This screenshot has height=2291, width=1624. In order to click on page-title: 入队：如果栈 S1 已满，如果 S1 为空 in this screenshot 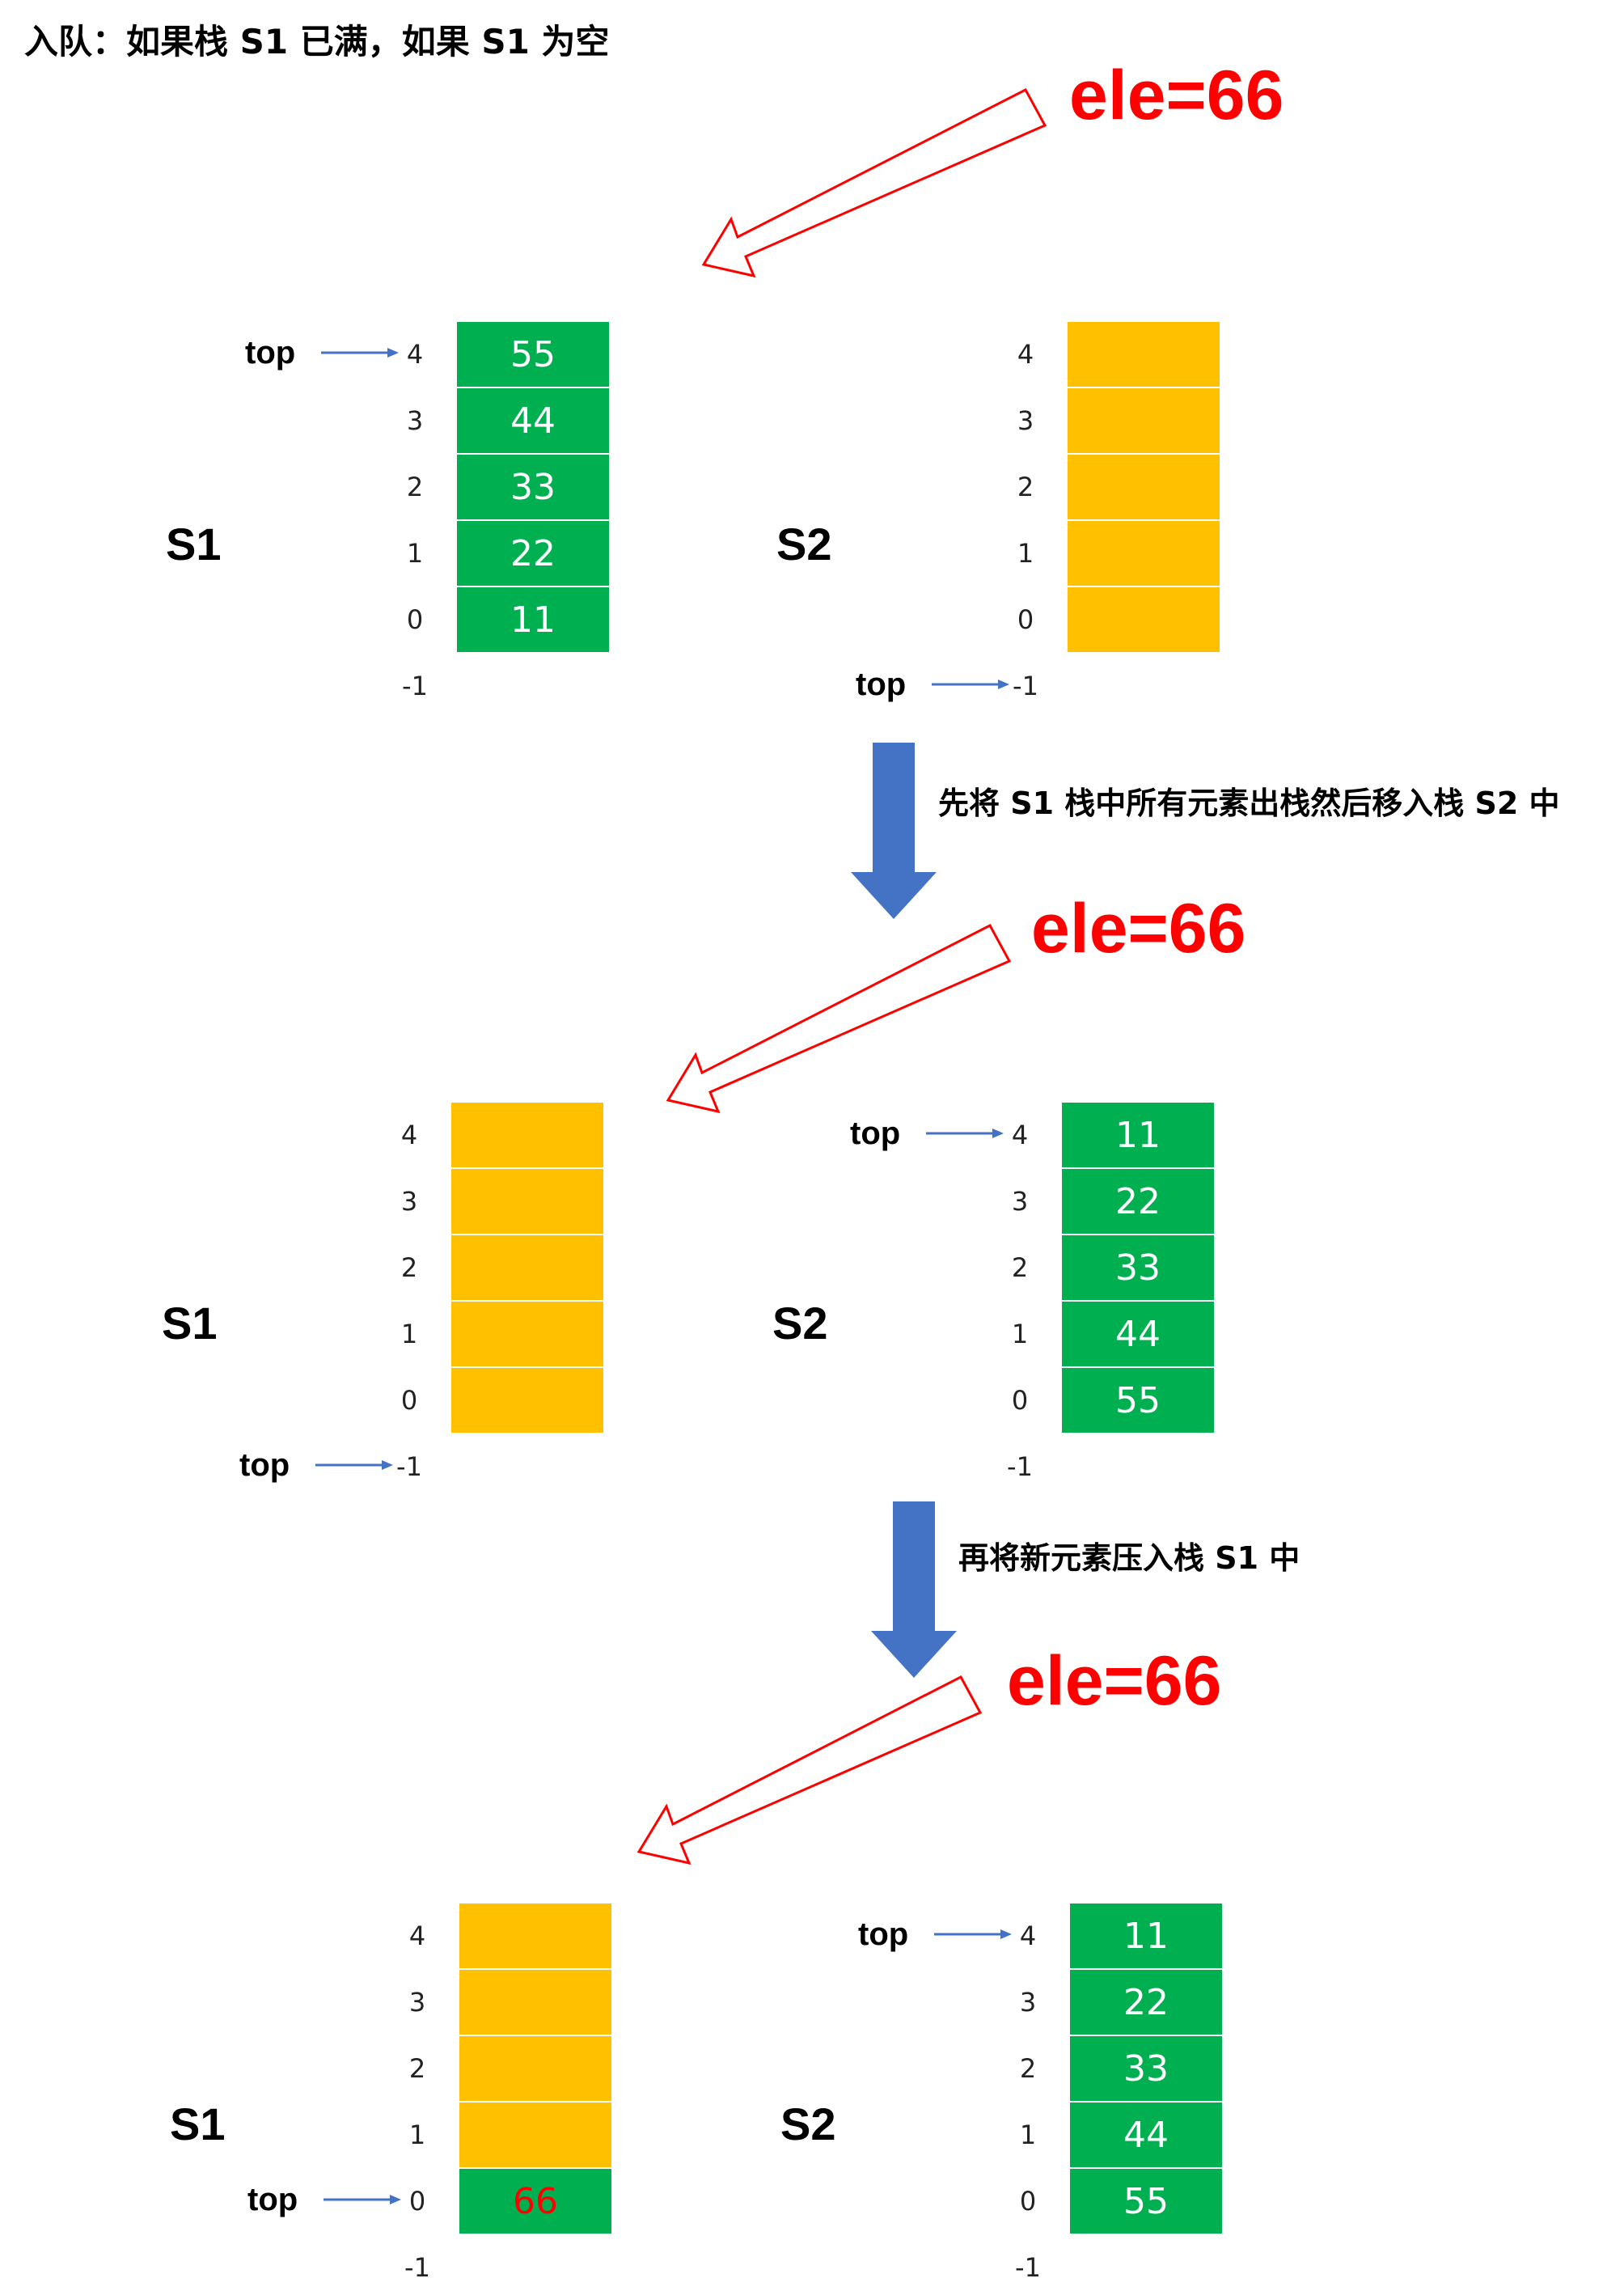, I will do `click(317, 41)`.